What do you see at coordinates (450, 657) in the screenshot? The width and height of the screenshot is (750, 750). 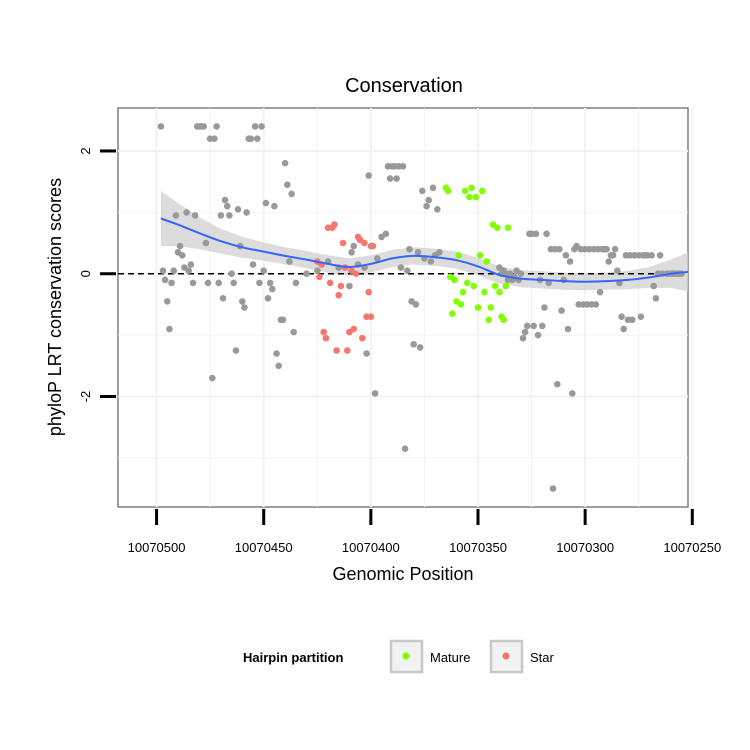 I see `legend-label-mature: Mature` at bounding box center [450, 657].